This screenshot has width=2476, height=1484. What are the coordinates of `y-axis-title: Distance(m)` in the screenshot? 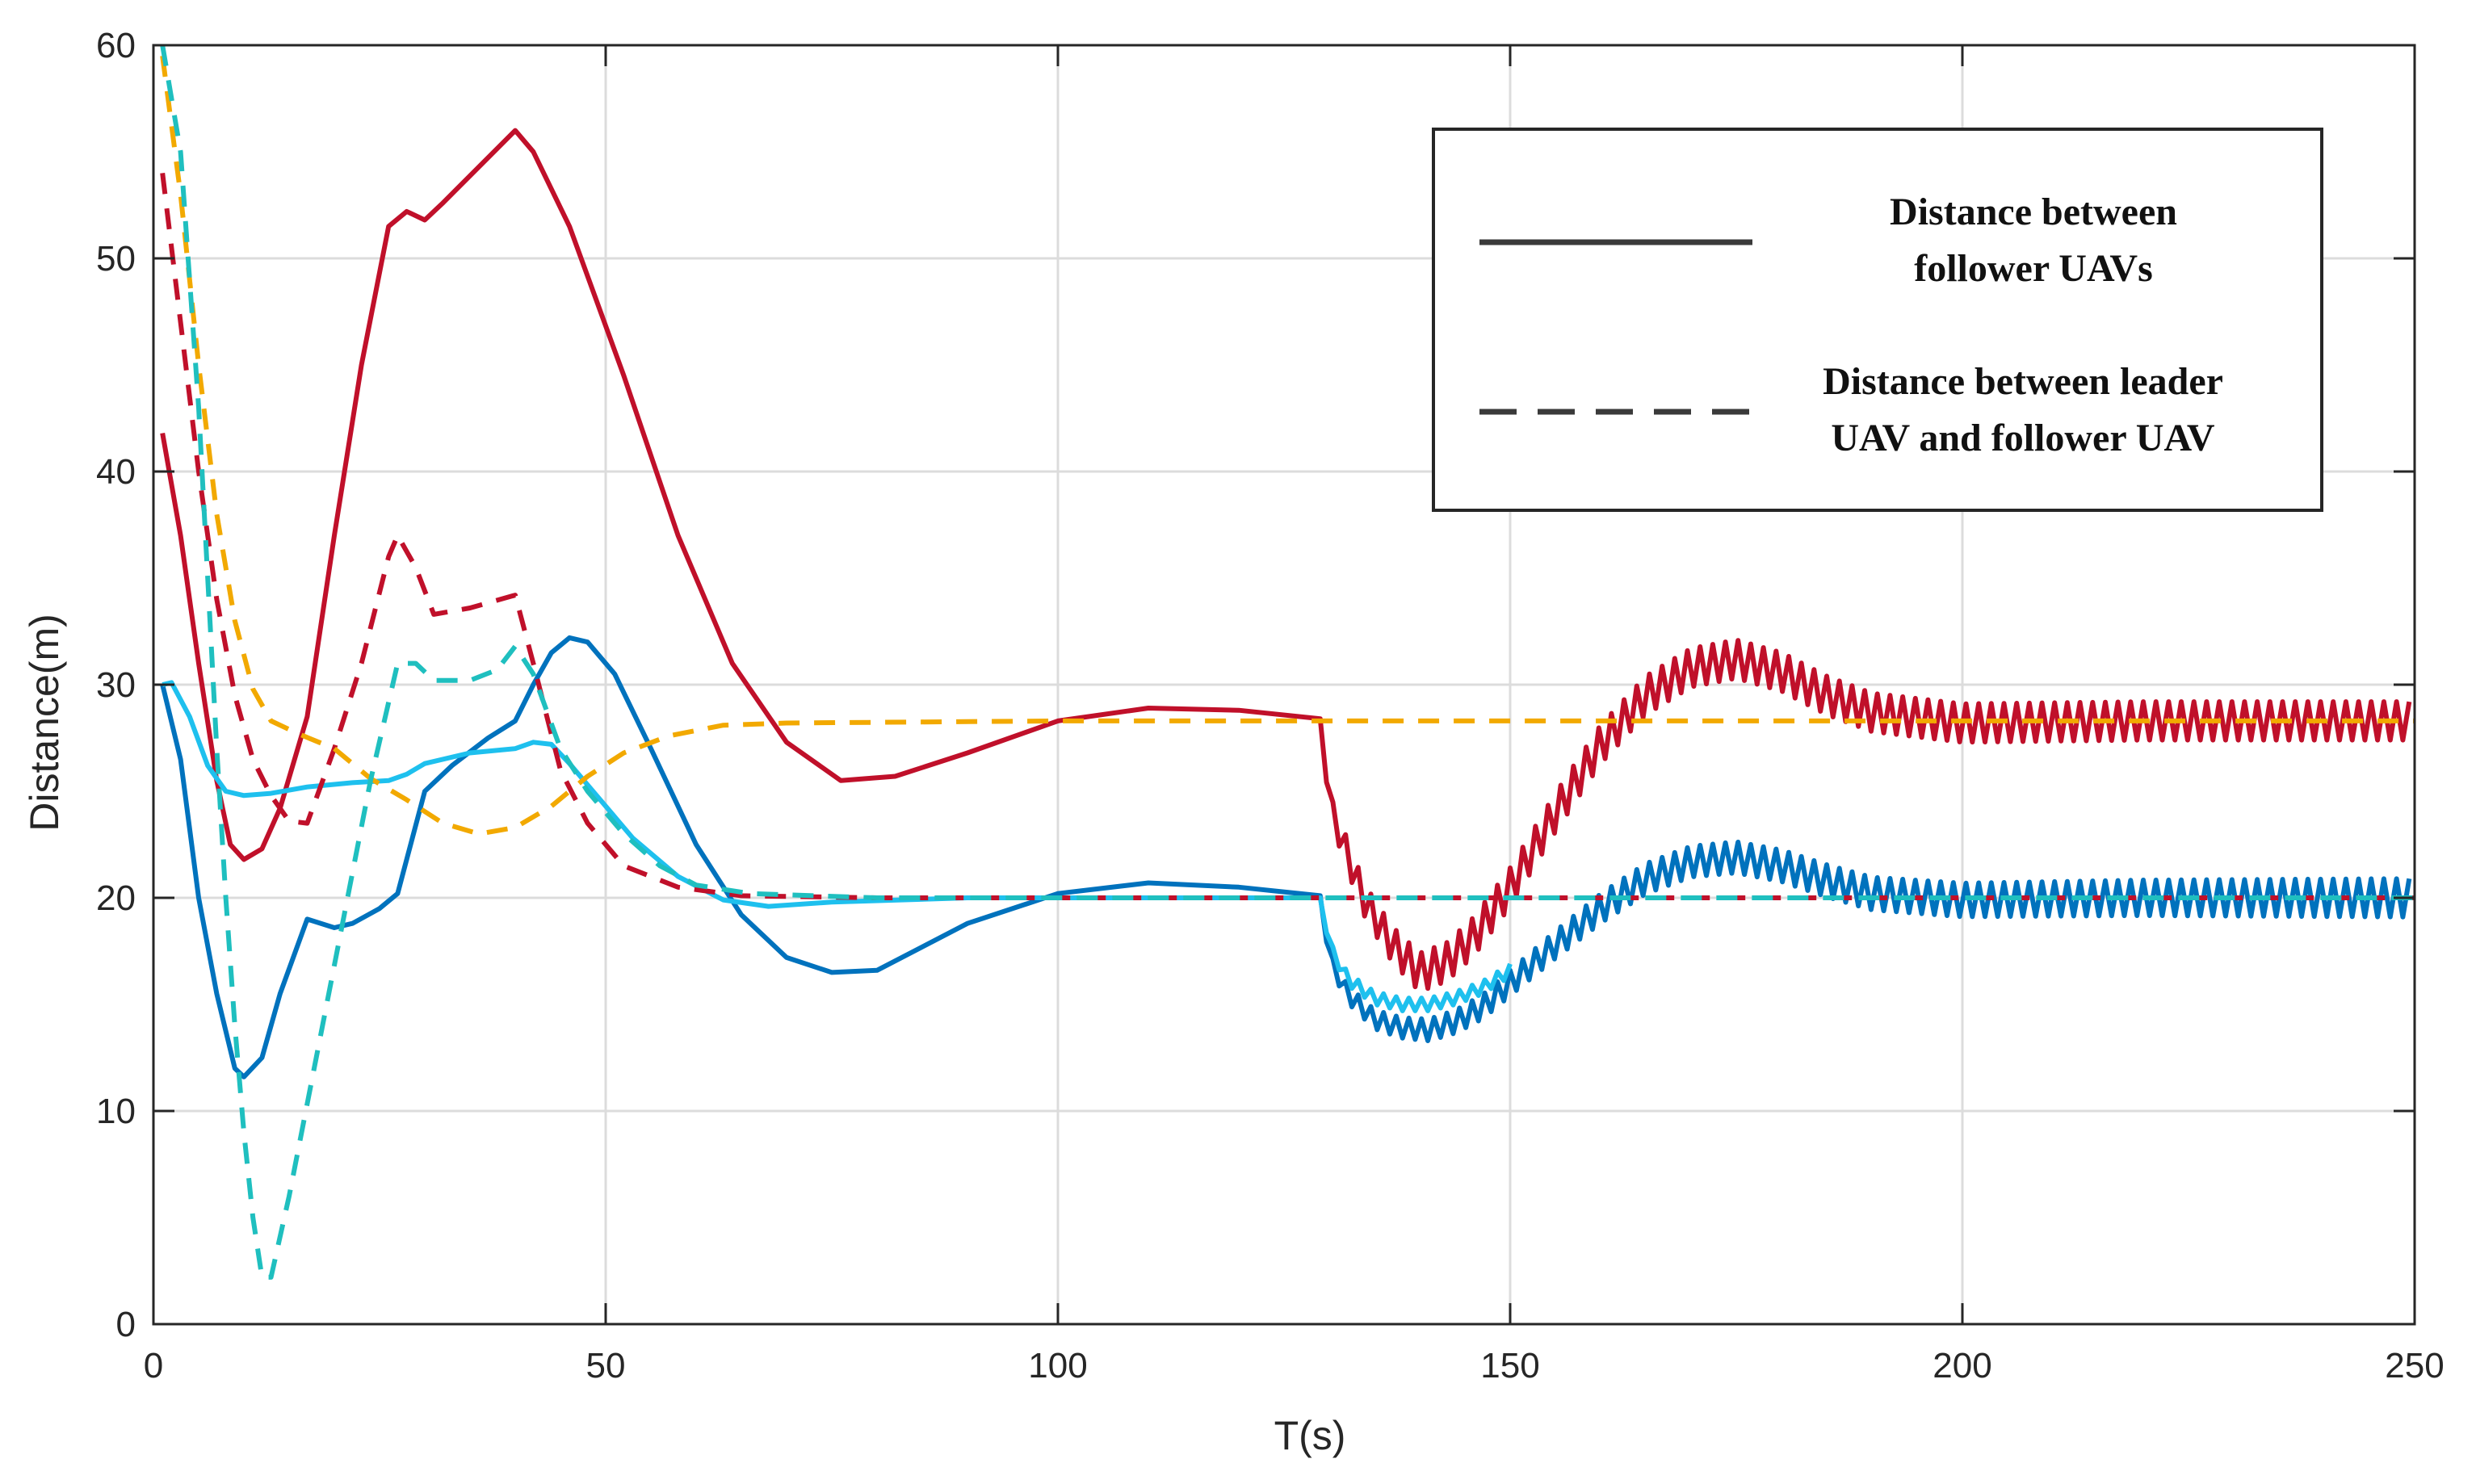 It's located at (44, 722).